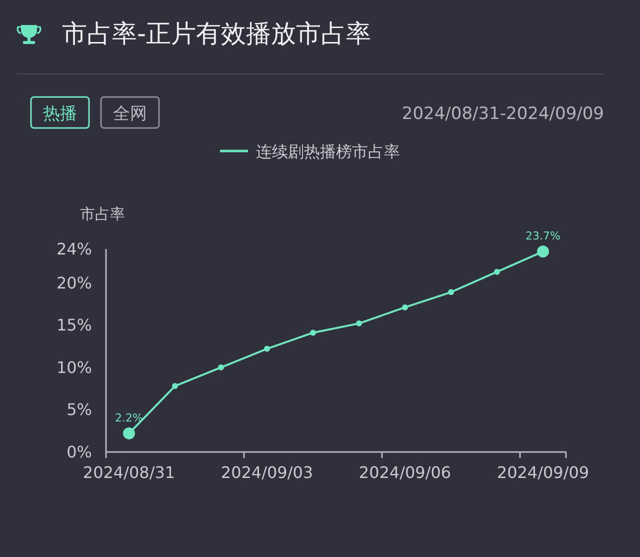 The height and width of the screenshot is (557, 640). I want to click on tab-button: 全网, so click(130, 112).